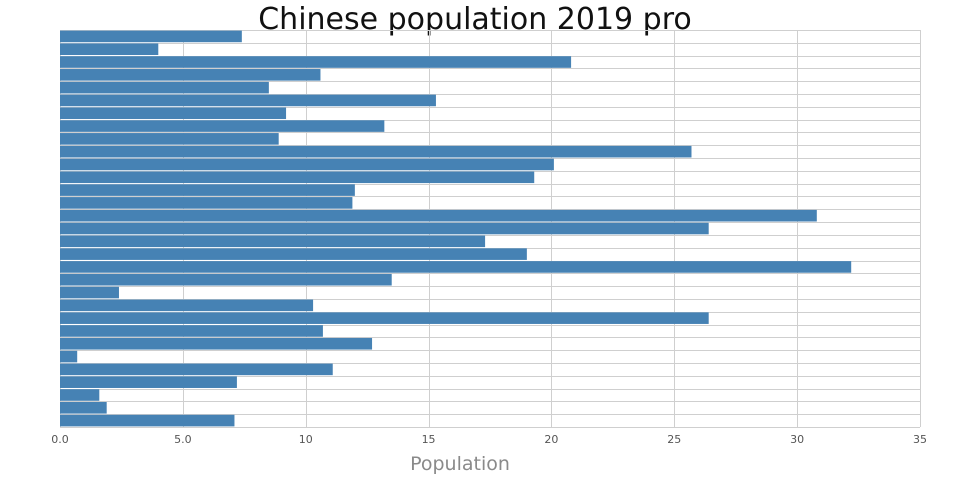  I want to click on x-tick-label-7: 35, so click(920, 439).